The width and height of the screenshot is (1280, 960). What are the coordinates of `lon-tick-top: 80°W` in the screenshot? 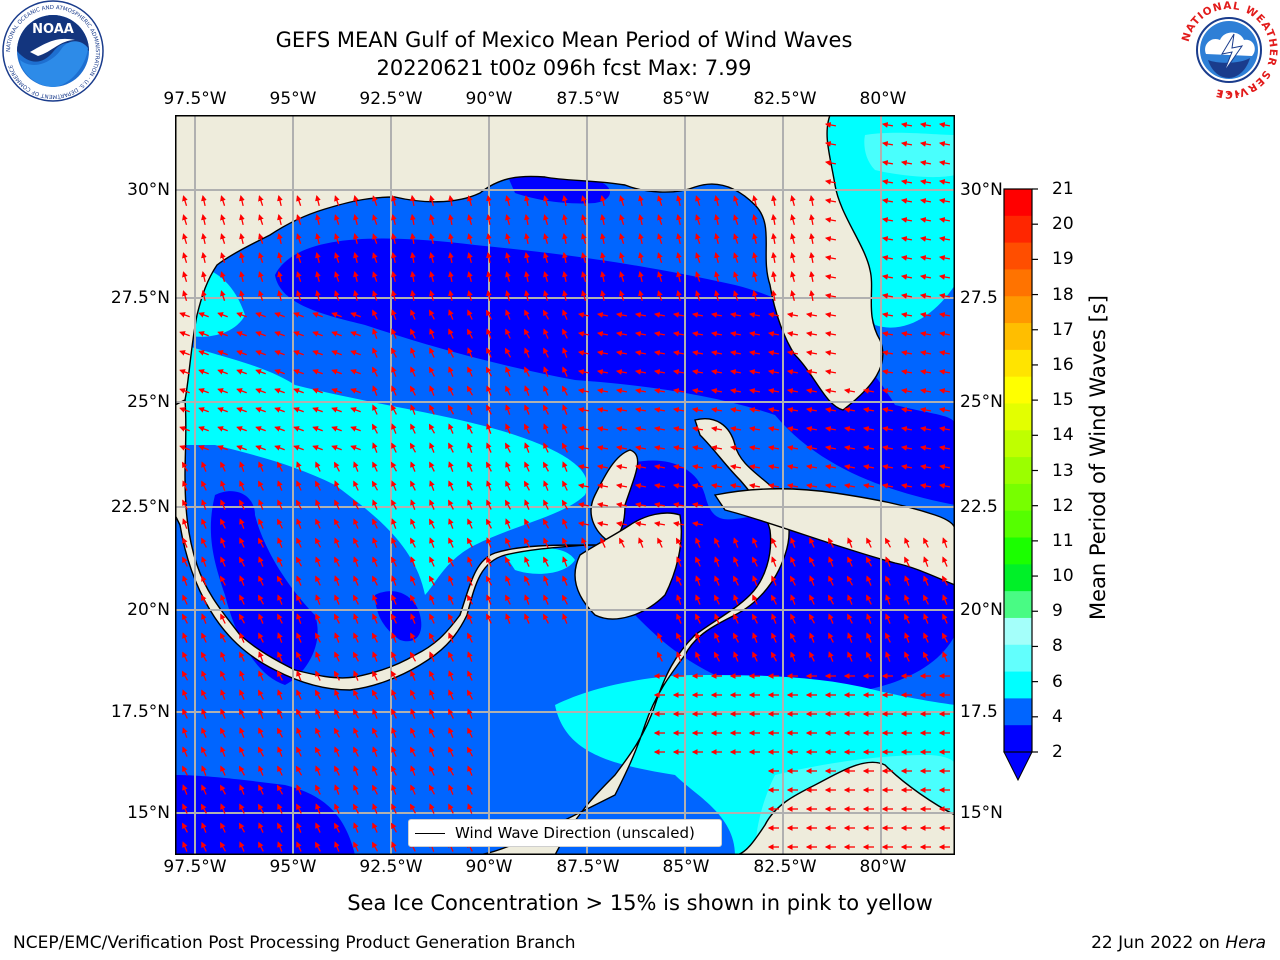 It's located at (883, 99).